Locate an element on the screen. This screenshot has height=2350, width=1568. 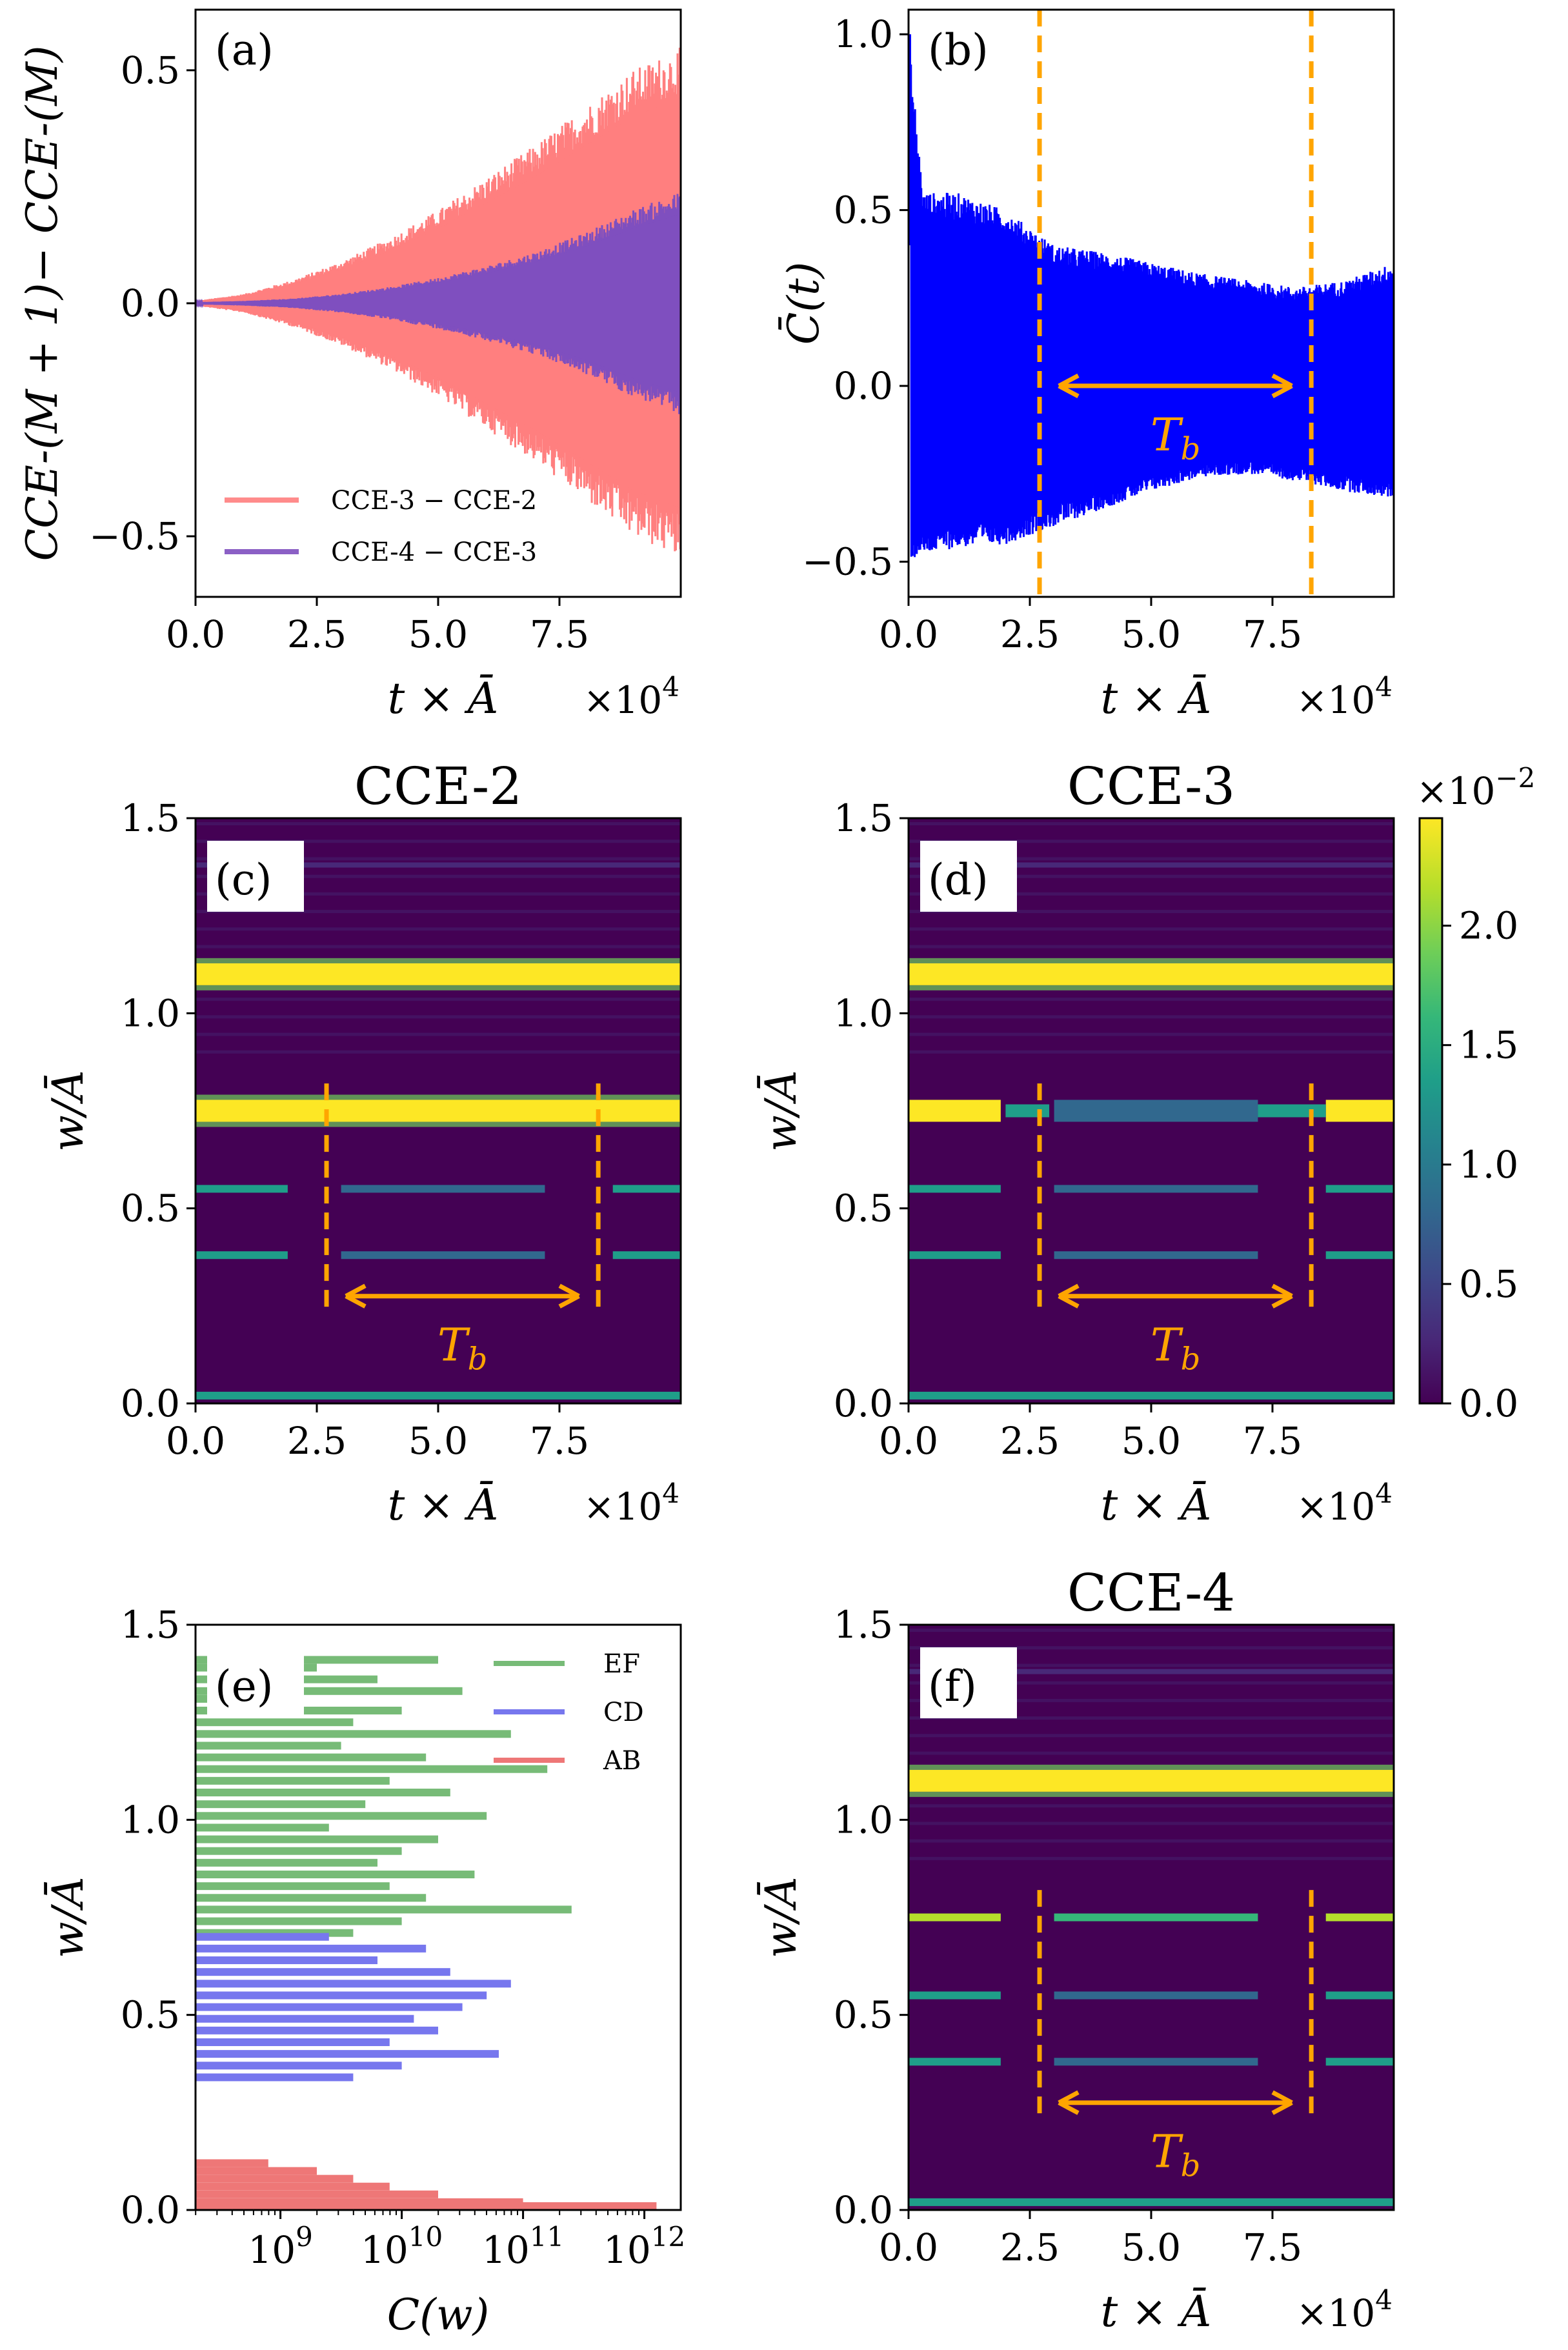
heatmap-band-edge-c is located at coordinates (438, 960).